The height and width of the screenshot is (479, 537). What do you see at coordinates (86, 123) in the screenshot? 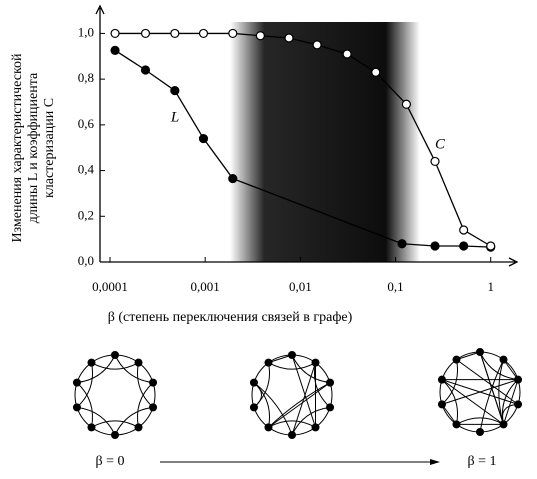
I see `y-tick-label: 0,6` at bounding box center [86, 123].